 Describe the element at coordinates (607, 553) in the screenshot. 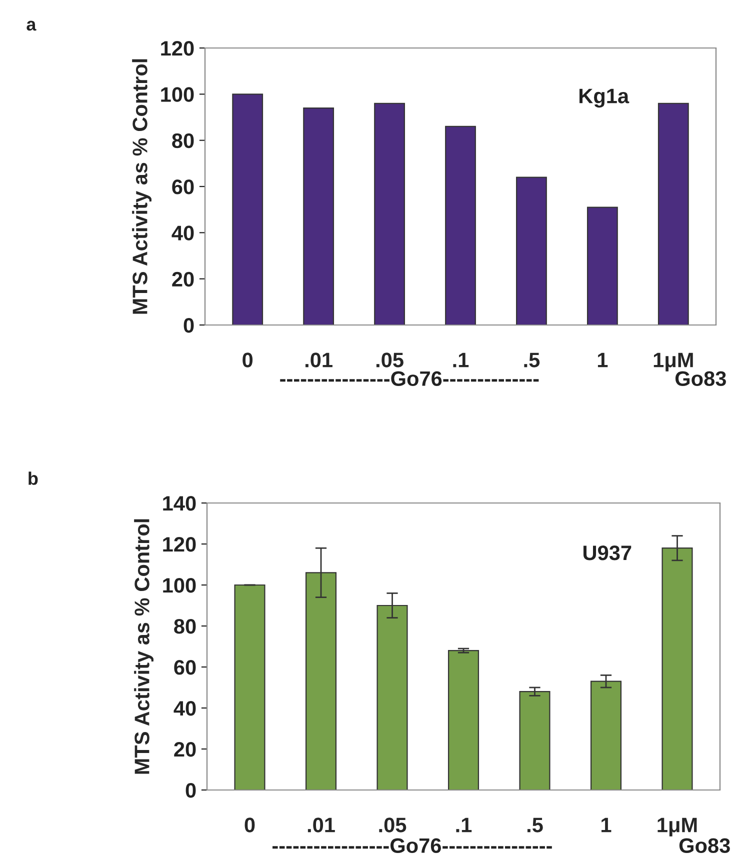

I see `annotation: U937` at that location.